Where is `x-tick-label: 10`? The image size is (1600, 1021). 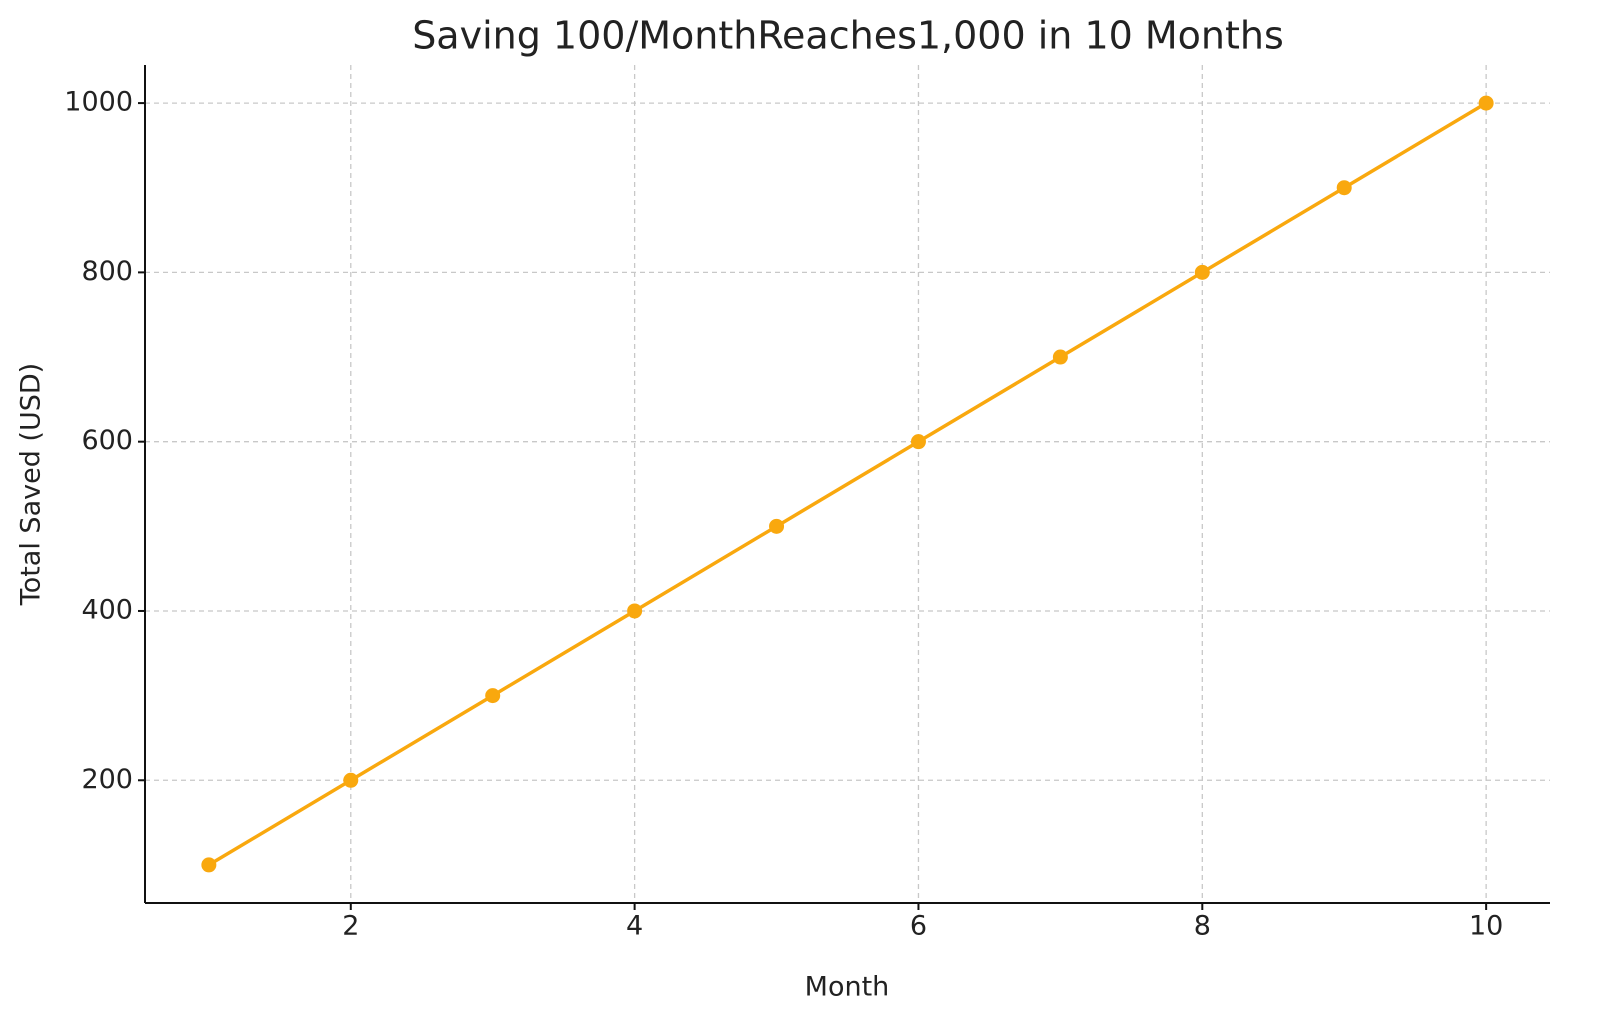 x-tick-label: 10 is located at coordinates (1486, 926).